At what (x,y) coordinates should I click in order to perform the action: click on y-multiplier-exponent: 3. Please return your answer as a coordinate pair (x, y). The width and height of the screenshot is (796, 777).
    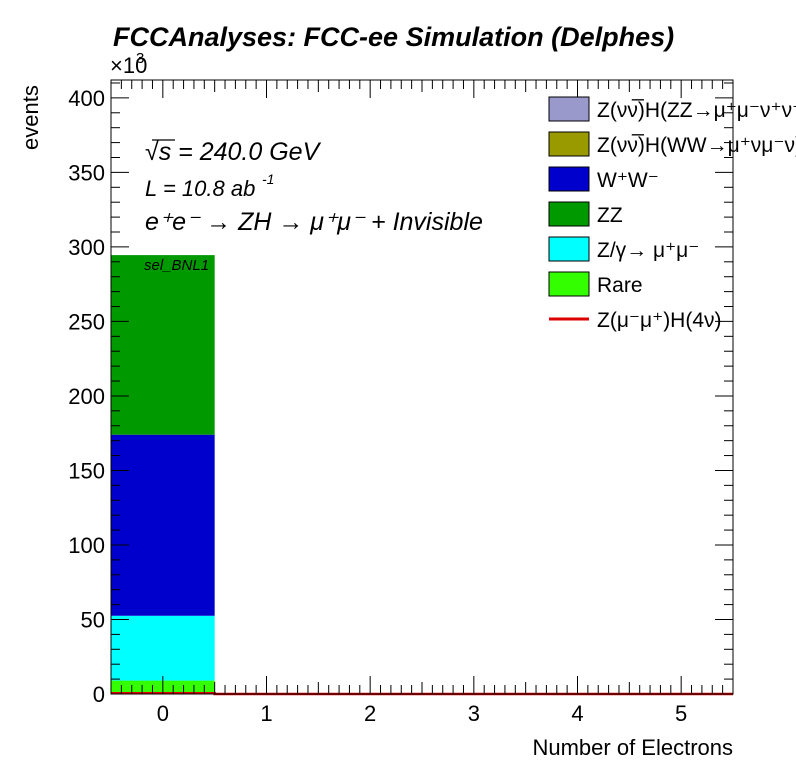
    Looking at the image, I should click on (140, 58).